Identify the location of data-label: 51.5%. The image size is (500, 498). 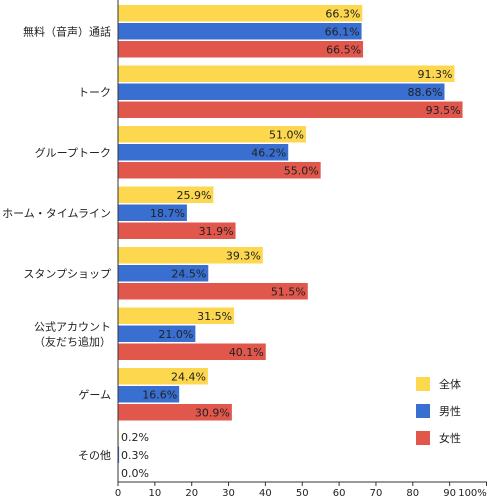
(288, 291).